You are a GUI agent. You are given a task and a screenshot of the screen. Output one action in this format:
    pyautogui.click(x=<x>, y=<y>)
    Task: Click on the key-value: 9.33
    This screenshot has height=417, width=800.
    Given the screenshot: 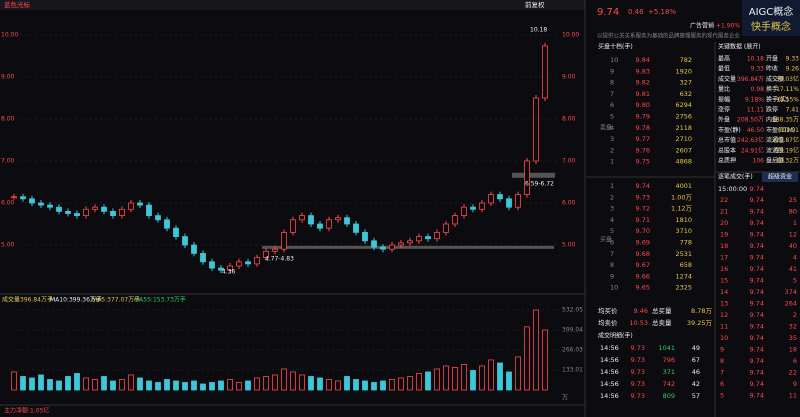 What is the action you would take?
    pyautogui.click(x=758, y=69)
    